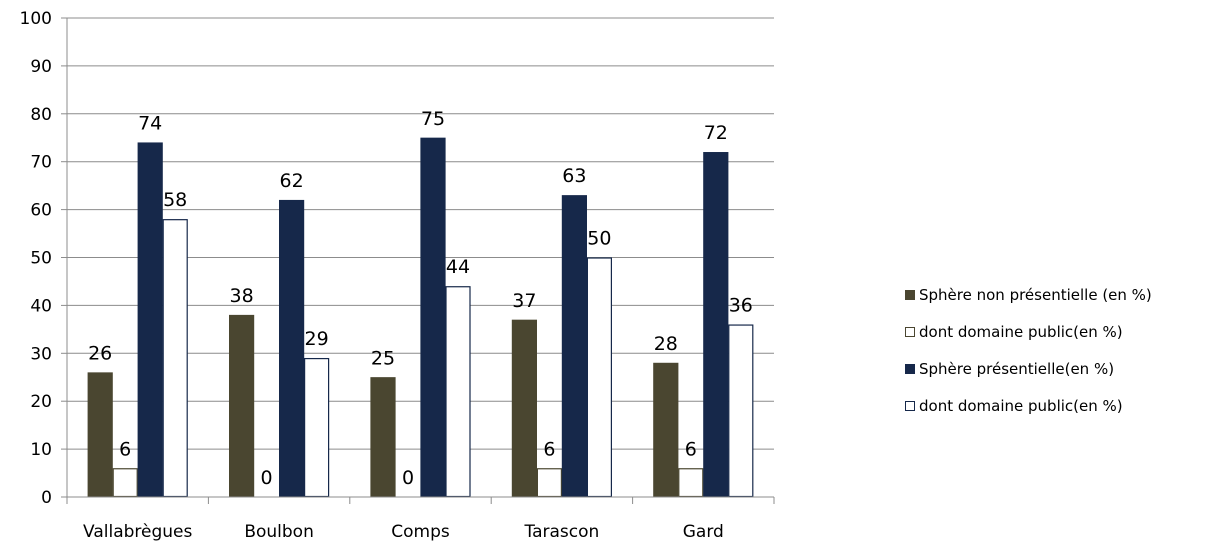  I want to click on data-label: 44, so click(458, 267).